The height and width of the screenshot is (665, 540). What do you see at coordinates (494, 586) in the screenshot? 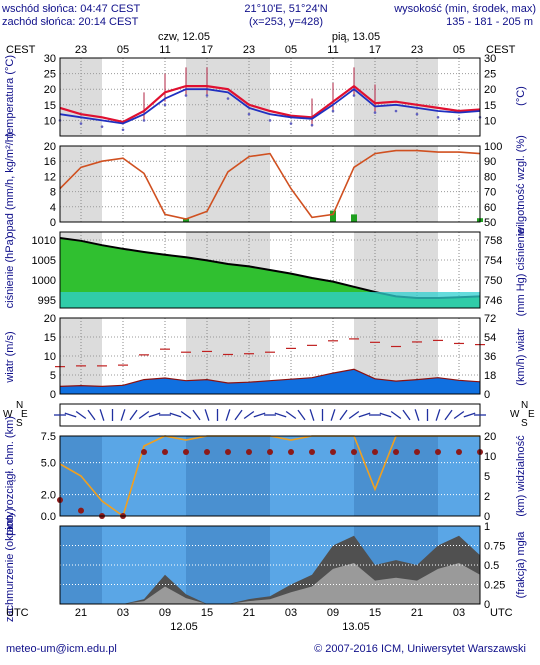
I see `y-tick-label-right: 0.25` at bounding box center [494, 586].